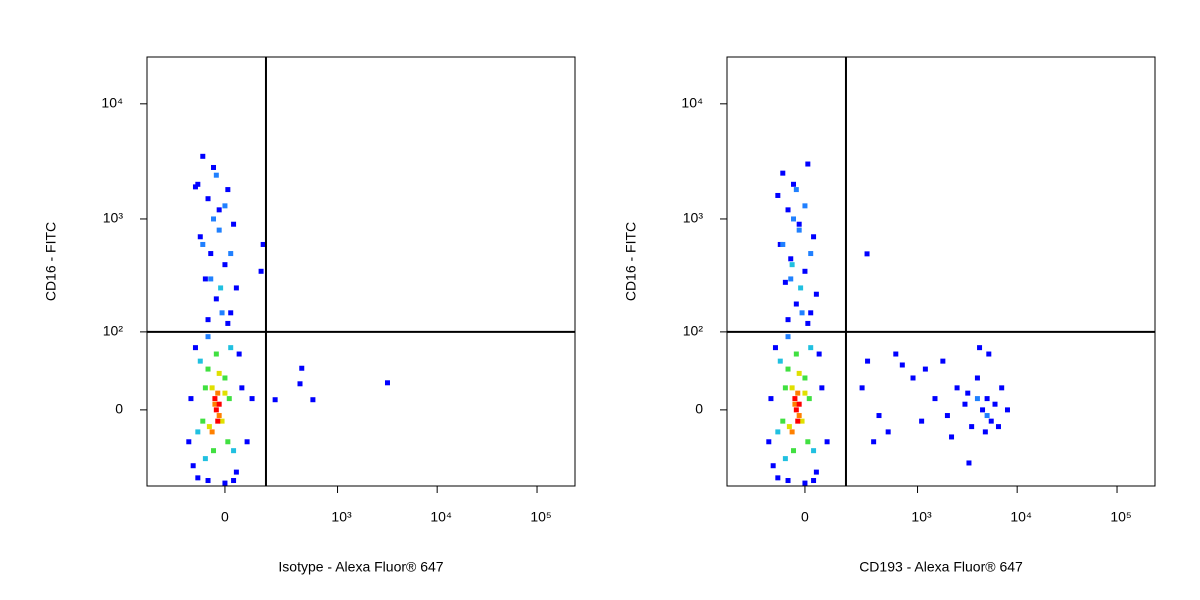 The image size is (1200, 600). Describe the element at coordinates (441, 517) in the screenshot. I see `x-tick-label: 10⁴` at that location.